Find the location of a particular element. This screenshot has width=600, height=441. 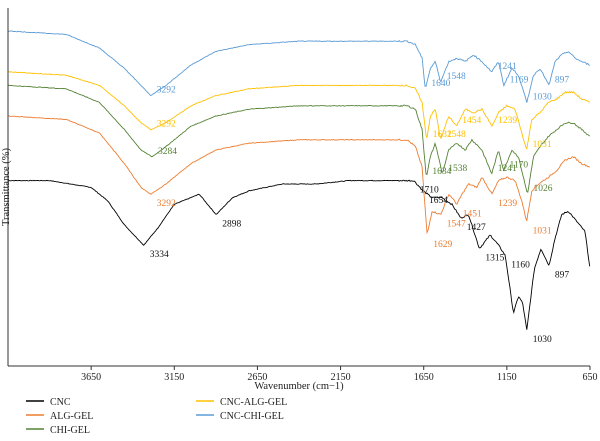

peak-label-alg-gel-1451: 1451 is located at coordinates (472, 214).